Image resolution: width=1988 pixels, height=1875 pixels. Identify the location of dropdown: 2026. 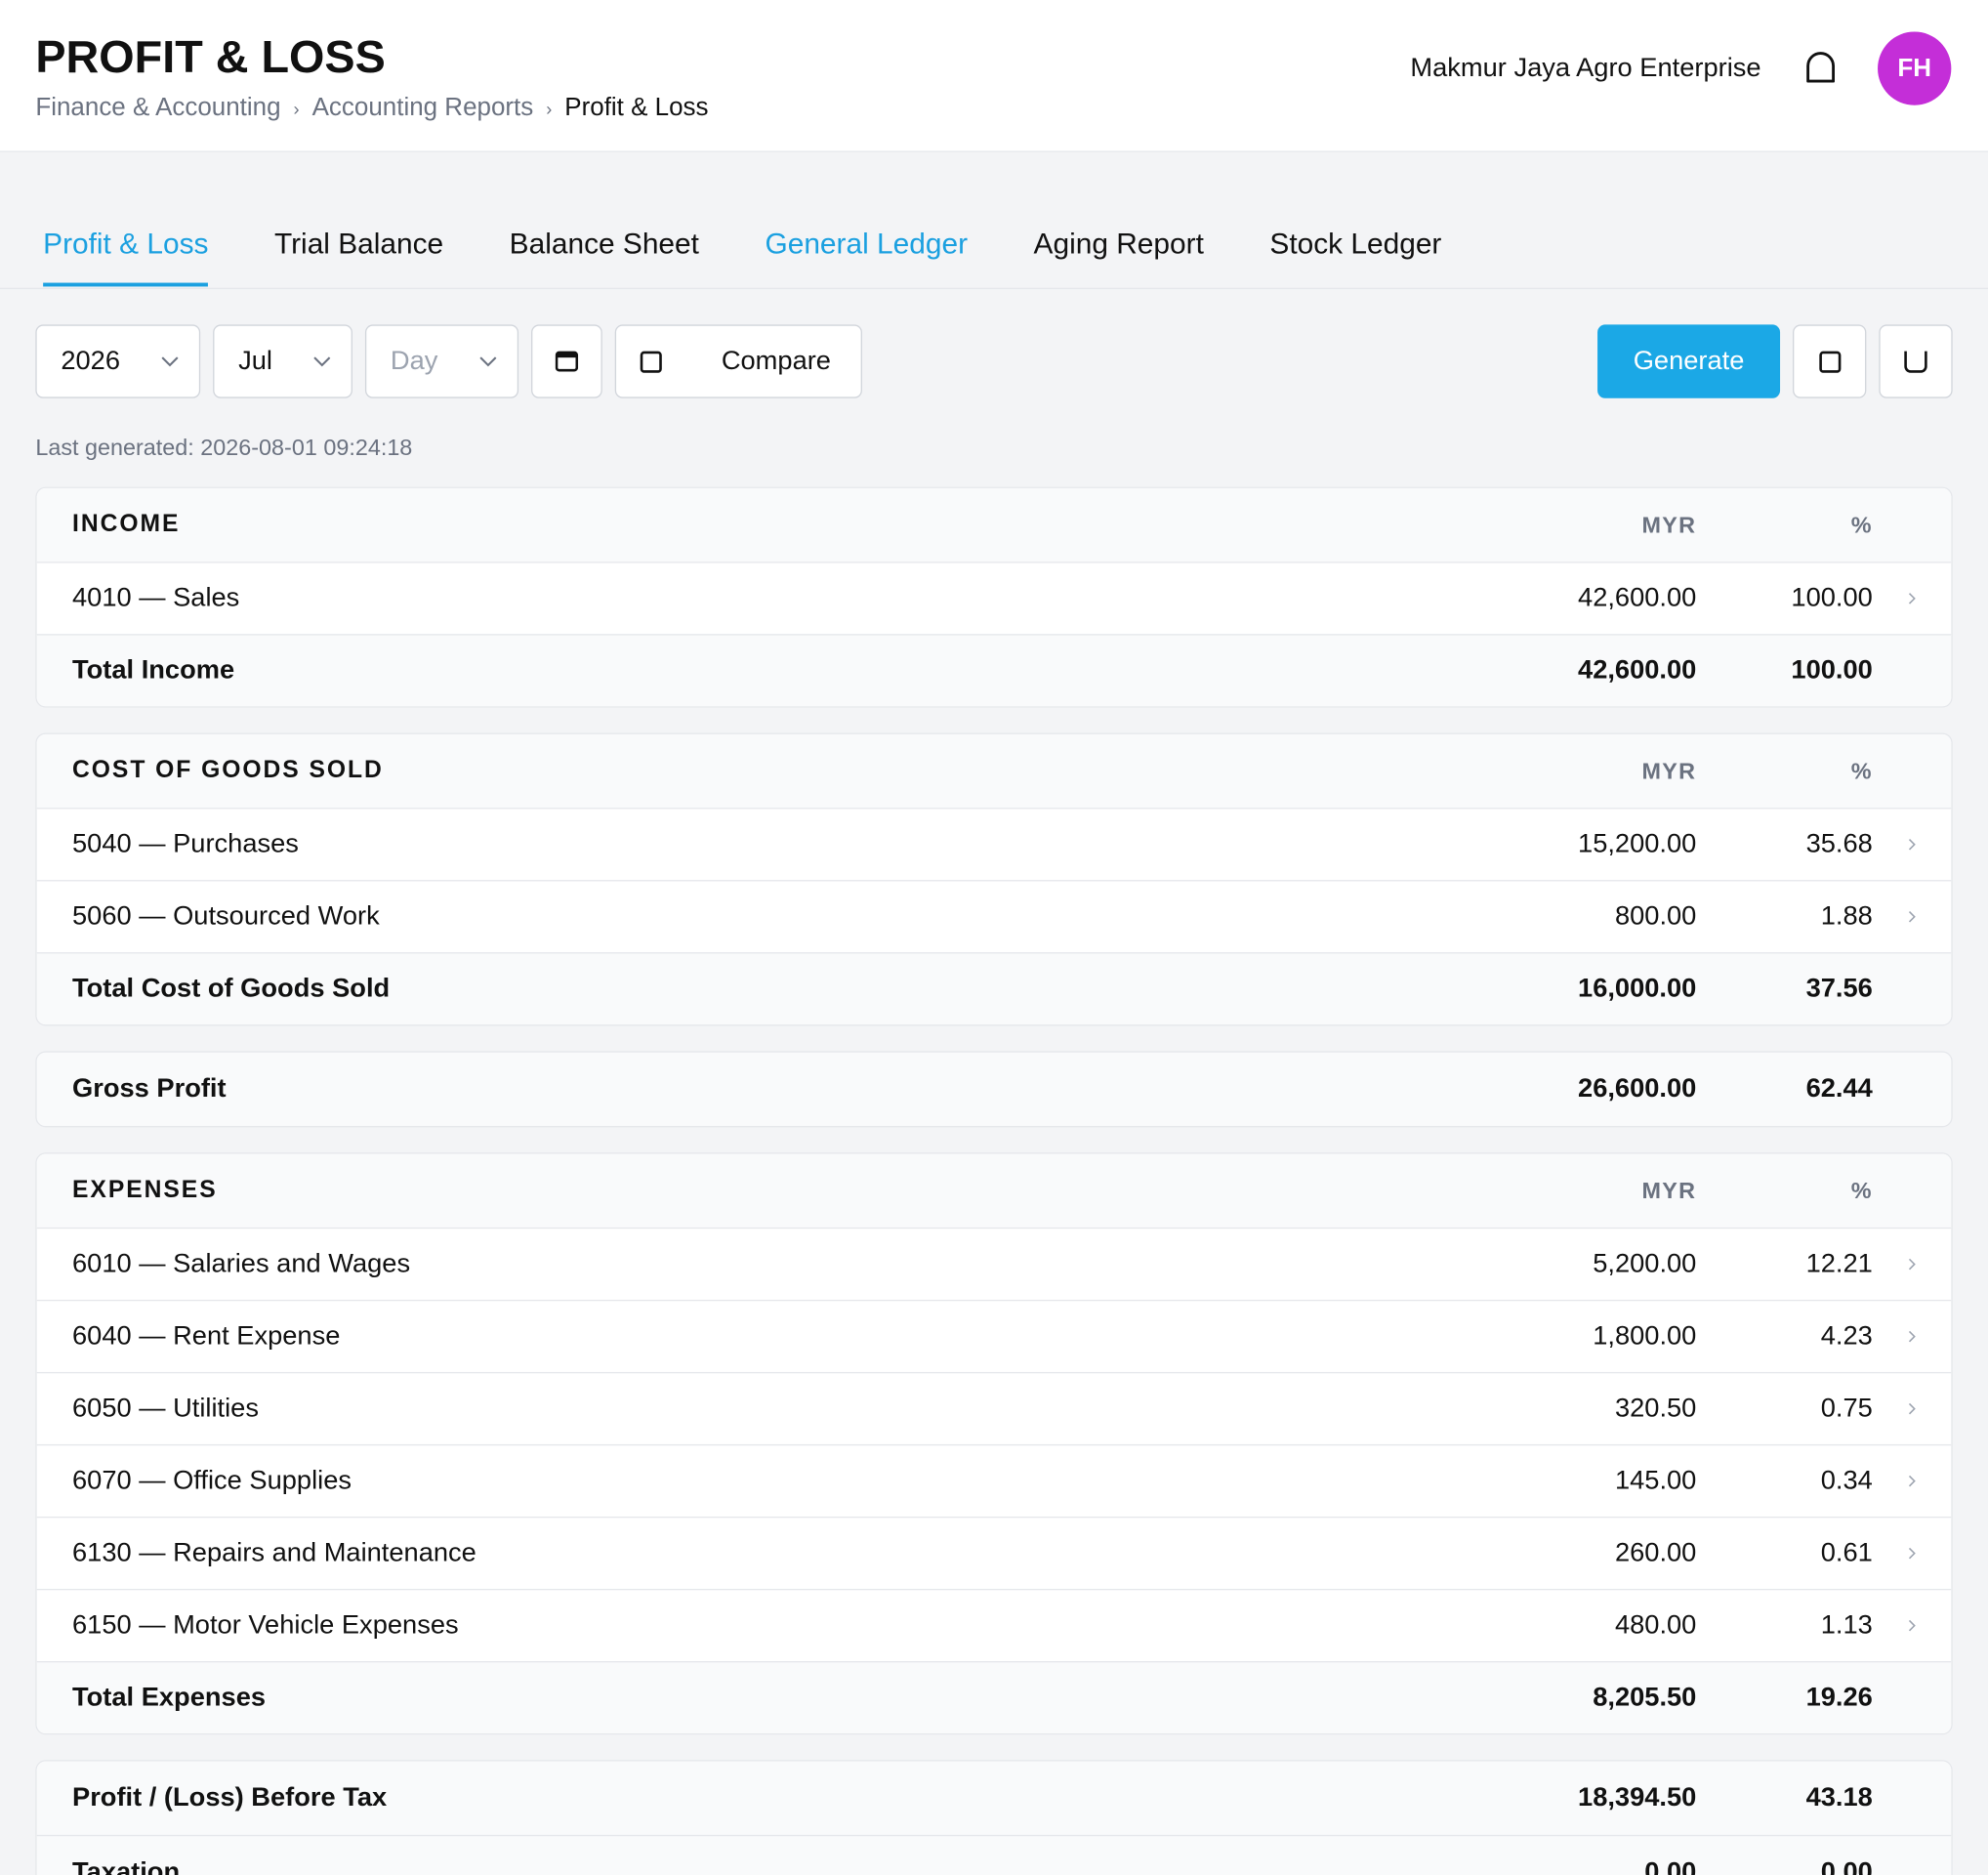
(118, 361).